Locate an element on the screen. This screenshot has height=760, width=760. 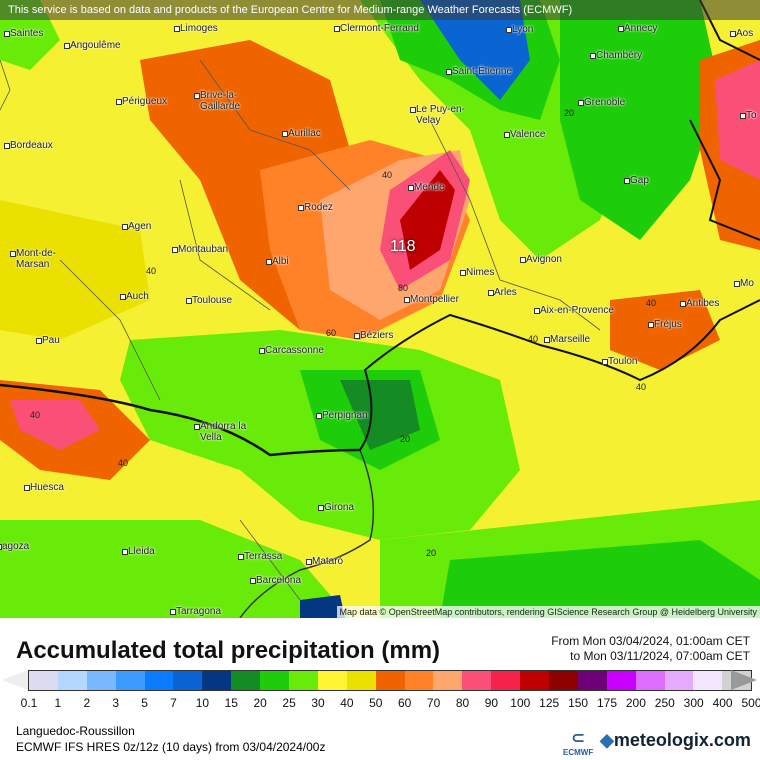
city-label: Gap is located at coordinates (636, 180).